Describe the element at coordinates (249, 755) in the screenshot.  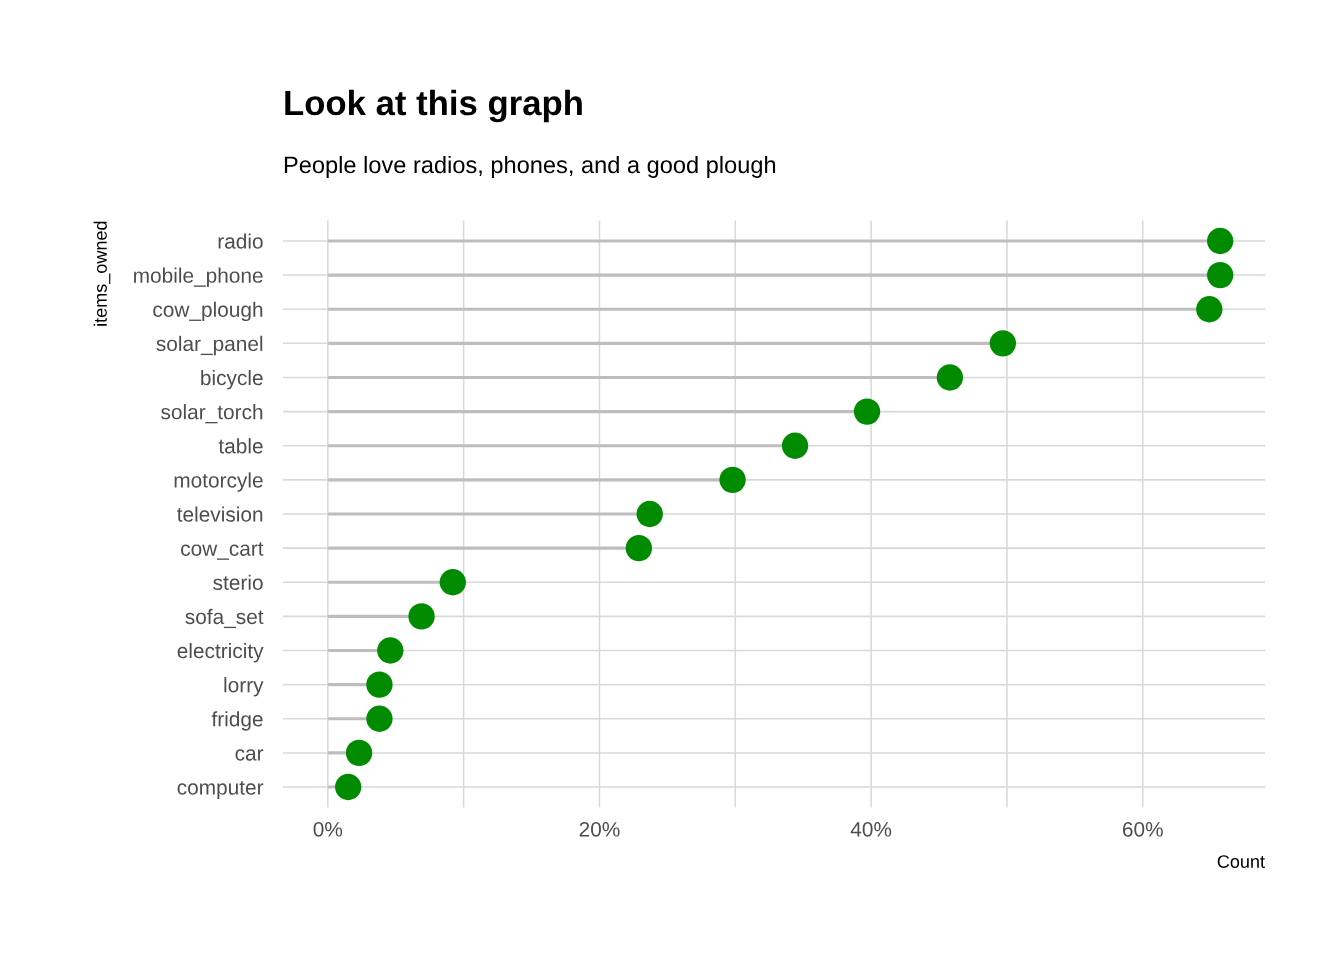
I see `y-tick-label: car` at that location.